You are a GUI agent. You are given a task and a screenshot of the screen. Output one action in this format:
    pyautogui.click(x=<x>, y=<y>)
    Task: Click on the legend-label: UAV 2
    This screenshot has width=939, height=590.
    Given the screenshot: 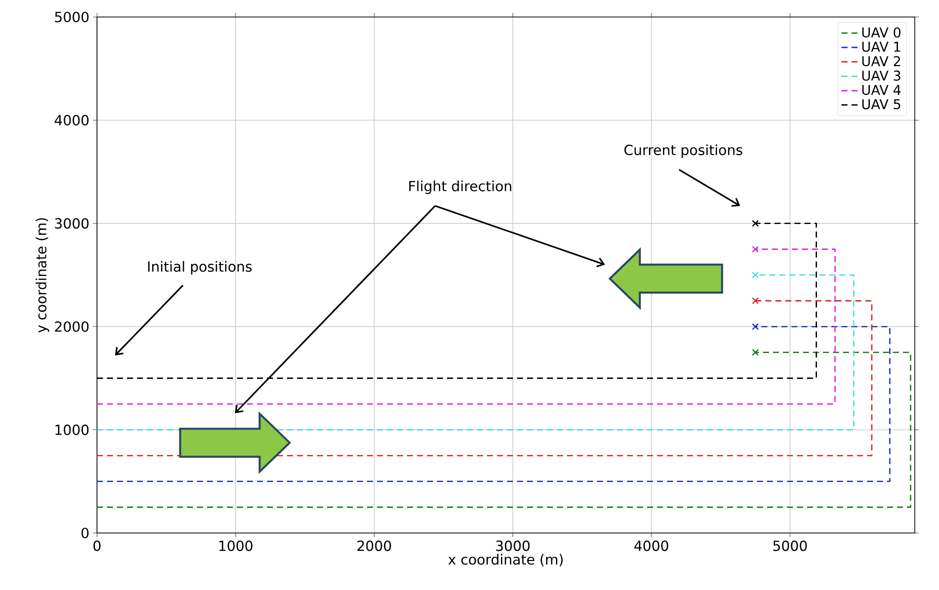 What is the action you would take?
    pyautogui.click(x=881, y=61)
    